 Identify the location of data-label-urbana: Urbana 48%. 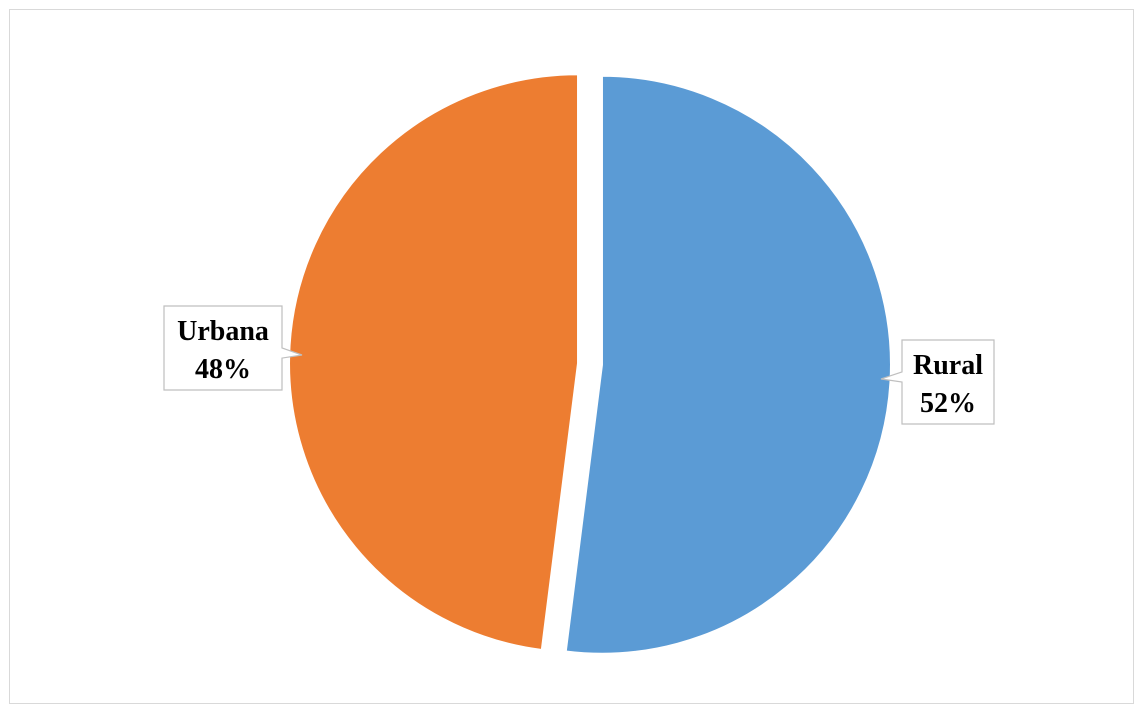
(233, 348).